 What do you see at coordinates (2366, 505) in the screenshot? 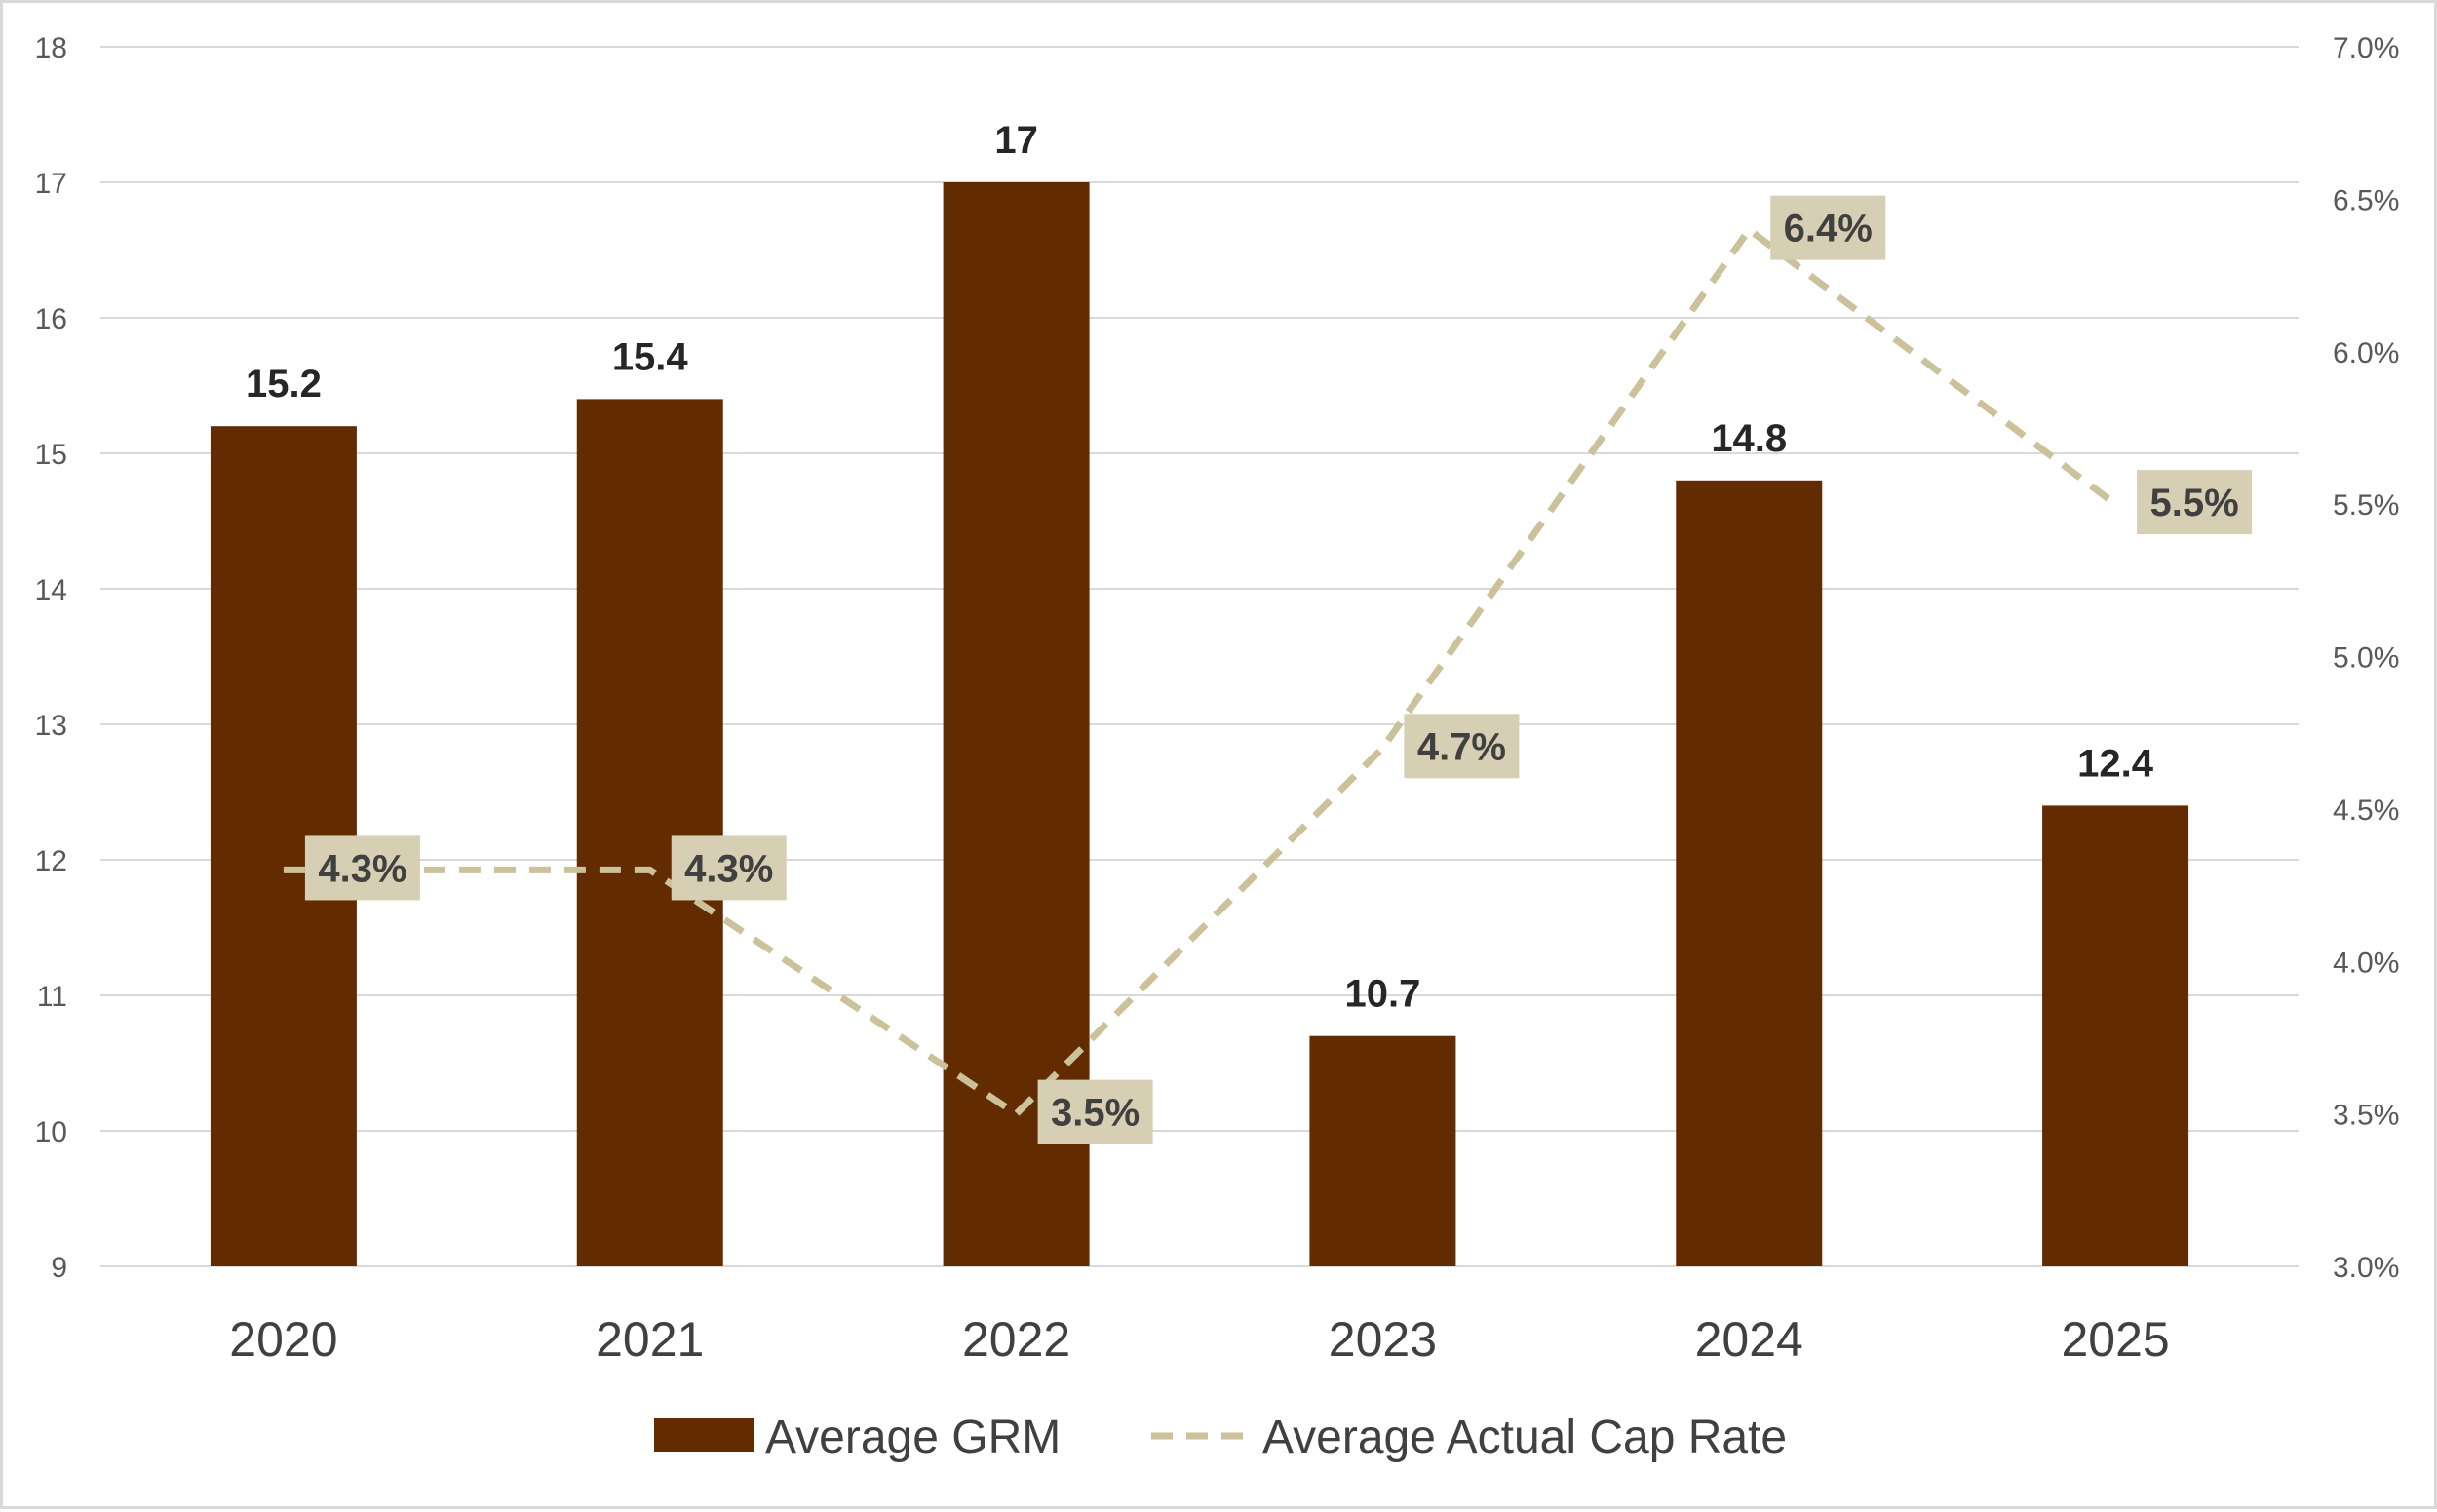
I see `y-right-tick-label: 5.5%` at bounding box center [2366, 505].